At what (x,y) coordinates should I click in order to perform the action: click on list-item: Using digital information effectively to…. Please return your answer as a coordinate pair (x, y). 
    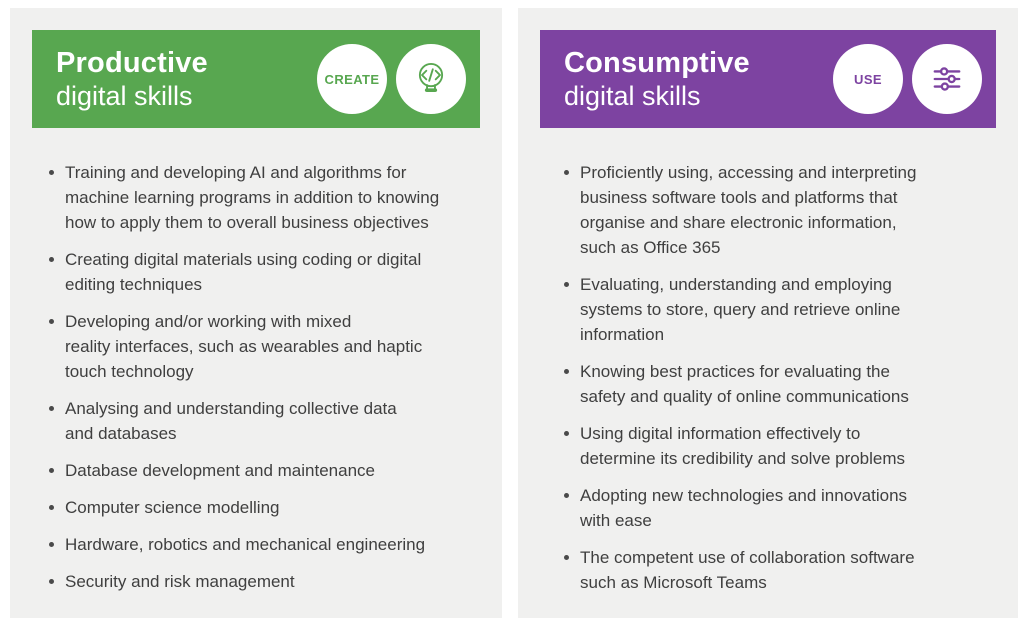
    Looking at the image, I should click on (777, 446).